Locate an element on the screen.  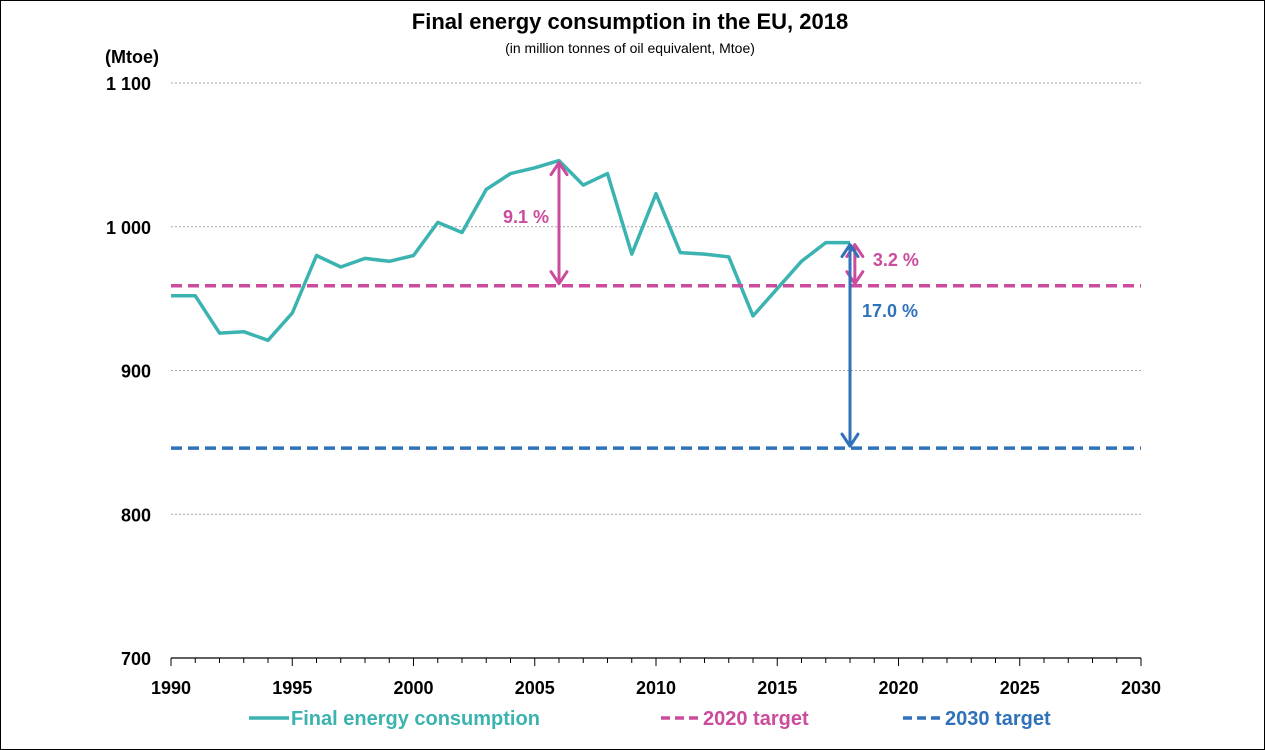
legend-label: 2030 target is located at coordinates (998, 719).